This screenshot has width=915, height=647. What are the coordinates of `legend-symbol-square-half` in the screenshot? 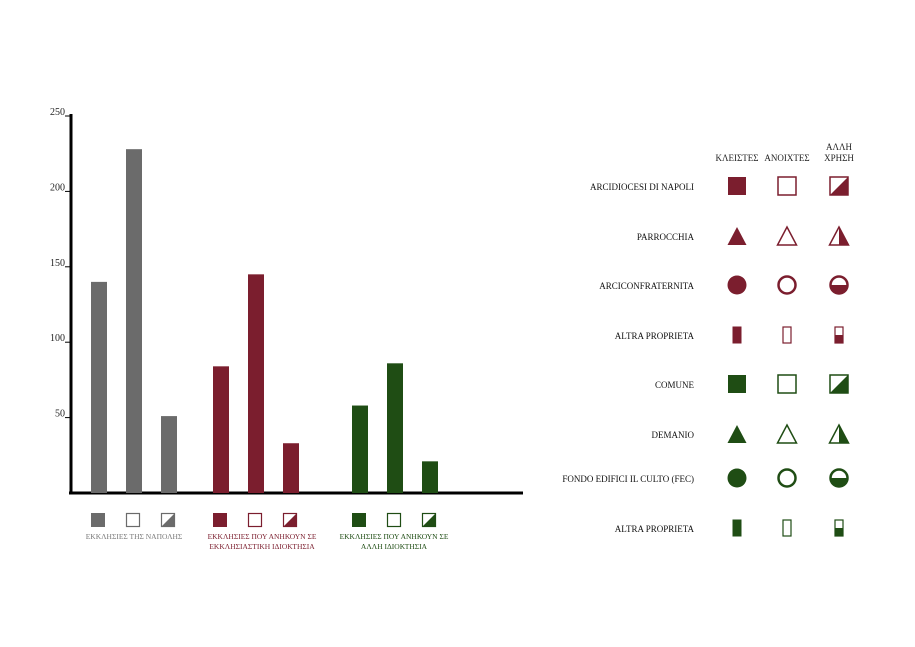 It's located at (839, 186).